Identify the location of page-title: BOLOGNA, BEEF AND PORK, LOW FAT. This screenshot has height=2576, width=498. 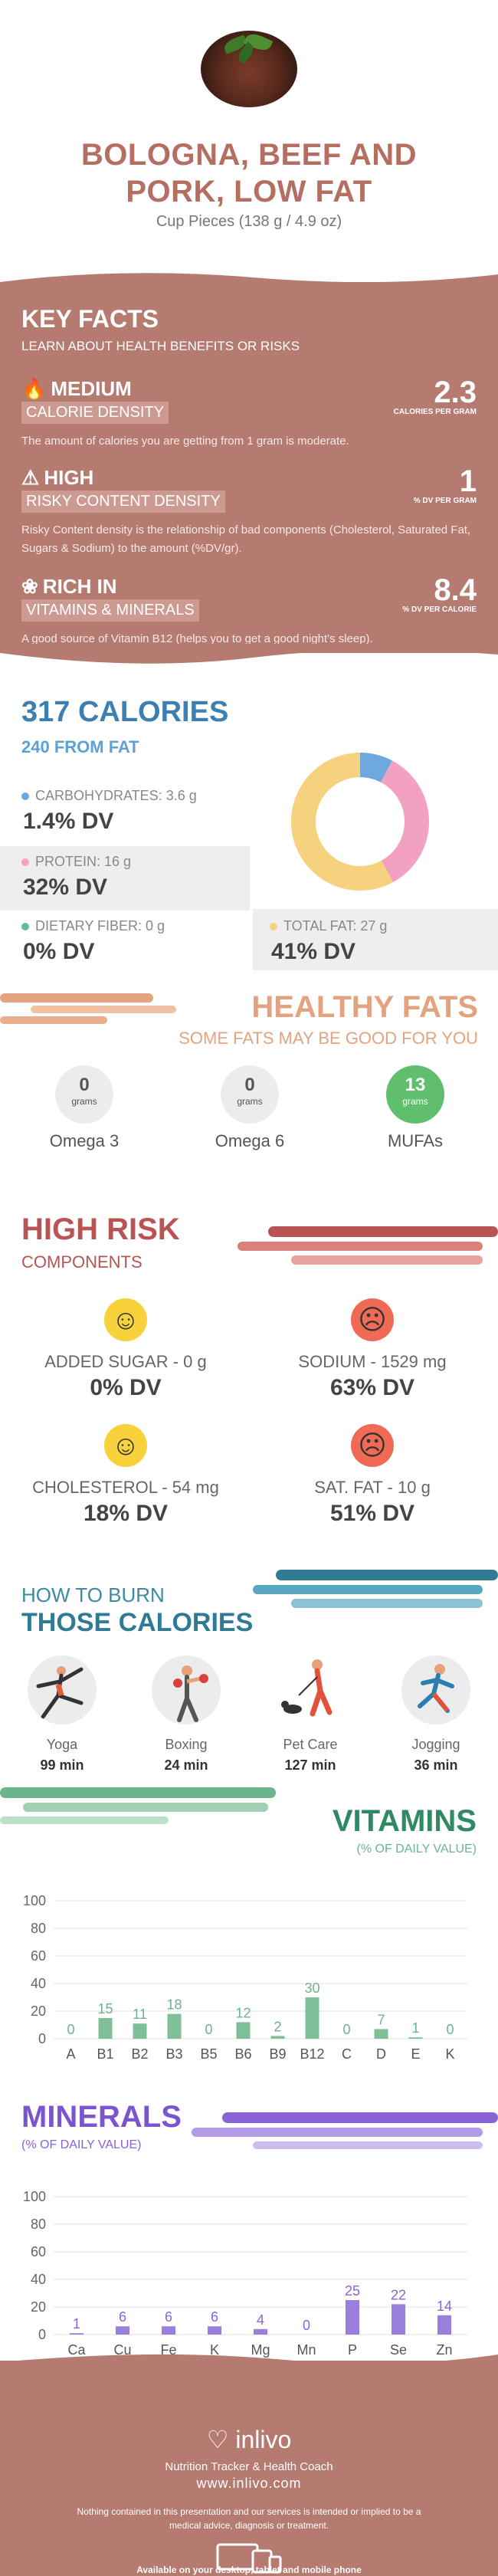
(249, 173).